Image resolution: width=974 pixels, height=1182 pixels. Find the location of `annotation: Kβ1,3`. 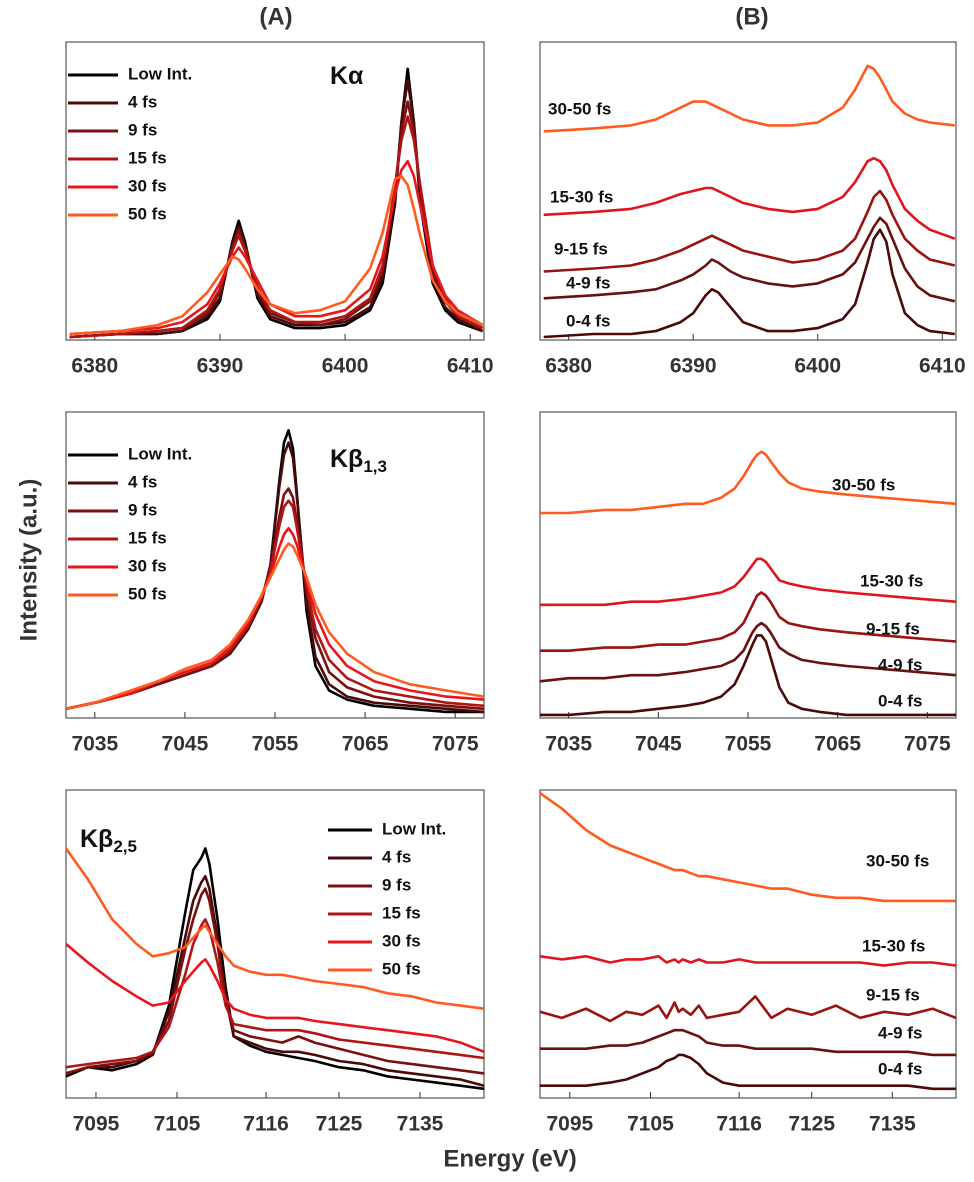

annotation: Kβ1,3 is located at coordinates (358, 461).